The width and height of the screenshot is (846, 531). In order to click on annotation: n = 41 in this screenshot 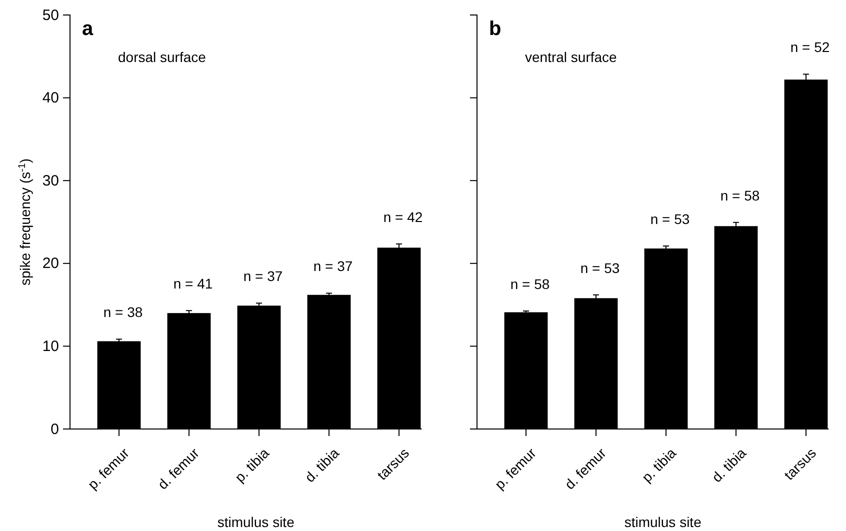, I will do `click(193, 284)`.